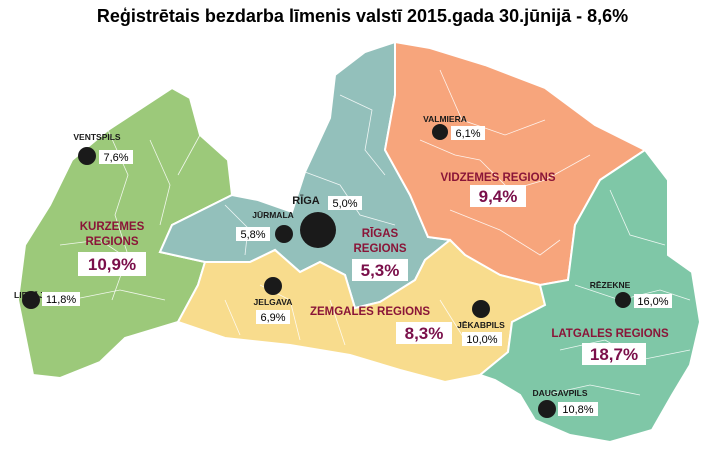 This screenshot has width=725, height=461. I want to click on region-name-vidzeme: VIDZEMES REGIONS, so click(497, 178).